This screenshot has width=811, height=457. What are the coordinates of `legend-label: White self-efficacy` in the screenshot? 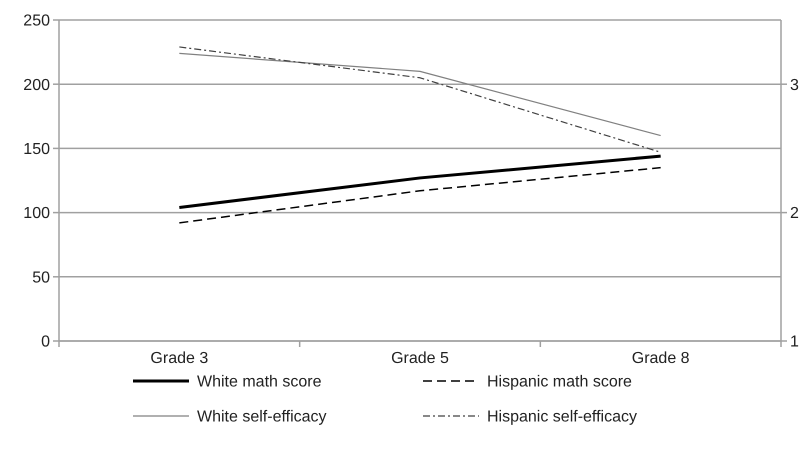 It's located at (262, 417).